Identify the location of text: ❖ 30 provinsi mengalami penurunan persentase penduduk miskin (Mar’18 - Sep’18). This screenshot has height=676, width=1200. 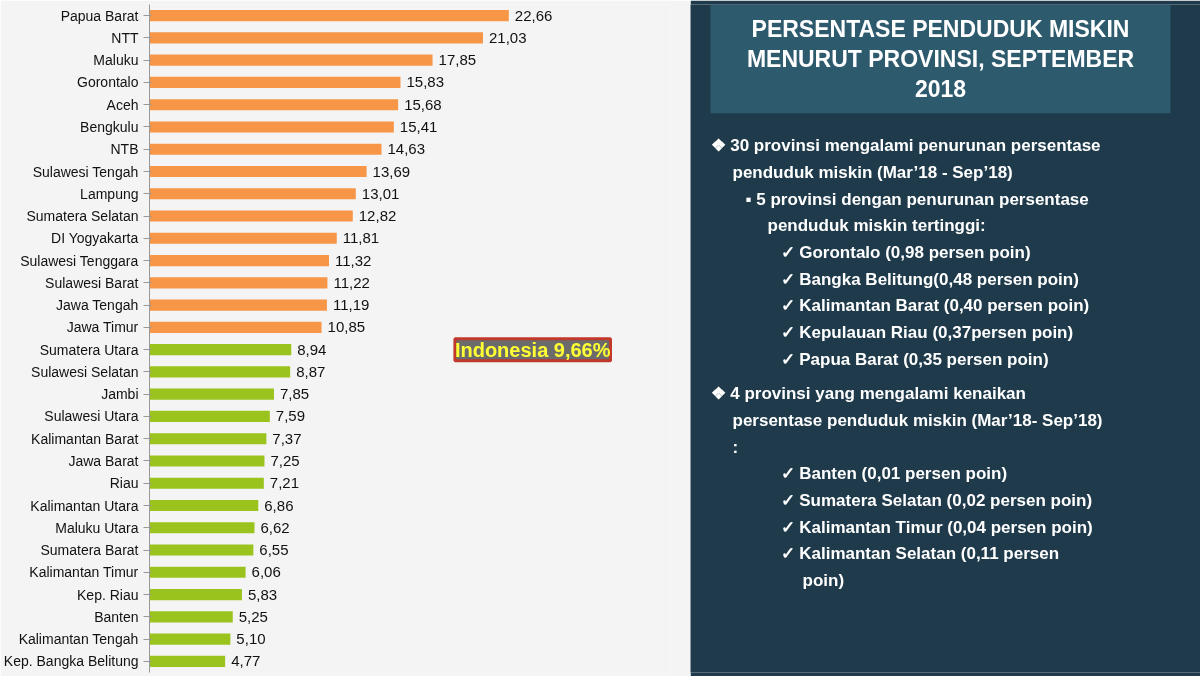
(905, 159).